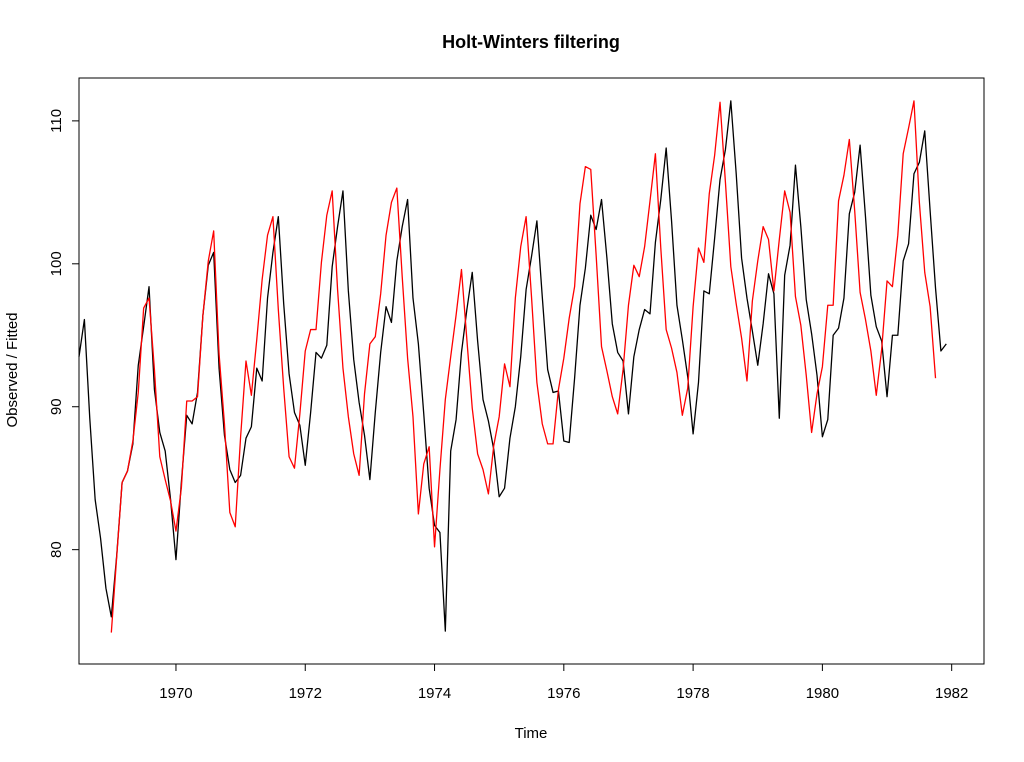 The height and width of the screenshot is (762, 1024). Describe the element at coordinates (56, 549) in the screenshot. I see `y-tick-label: 80` at that location.